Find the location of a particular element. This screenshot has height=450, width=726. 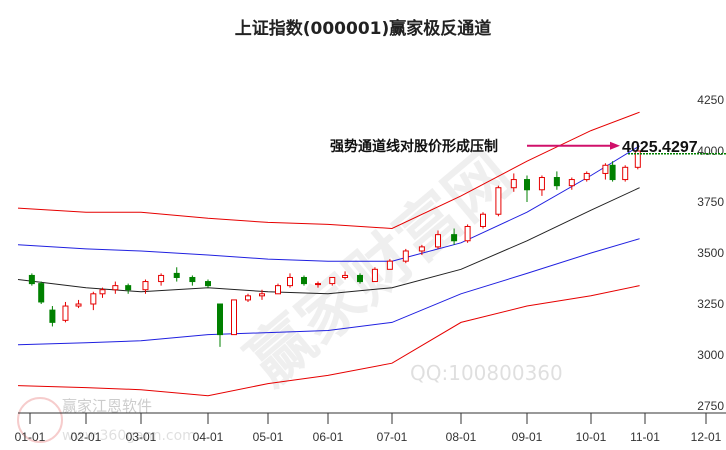

y-tick-label: 3500 is located at coordinates (710, 253).